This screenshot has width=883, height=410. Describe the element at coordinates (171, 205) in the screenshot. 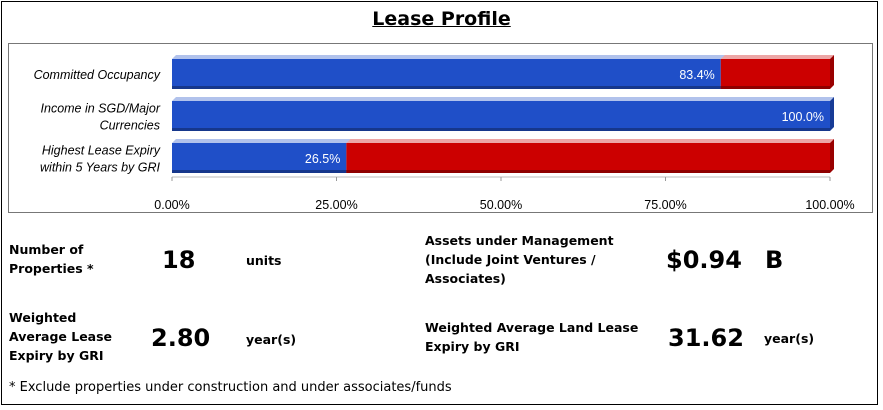

I see `x-tick-label: 0.00%` at that location.